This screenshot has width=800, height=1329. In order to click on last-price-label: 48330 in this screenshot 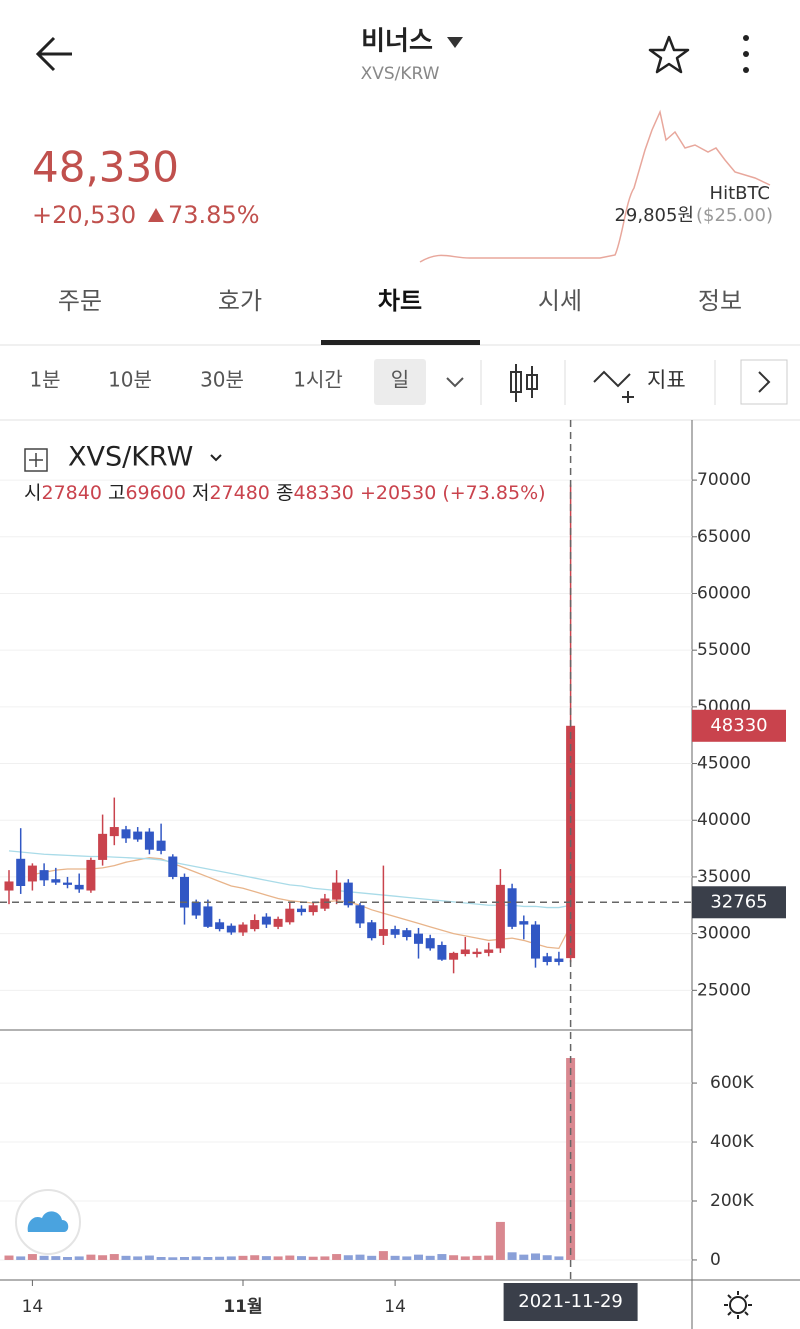, I will do `click(738, 725)`.